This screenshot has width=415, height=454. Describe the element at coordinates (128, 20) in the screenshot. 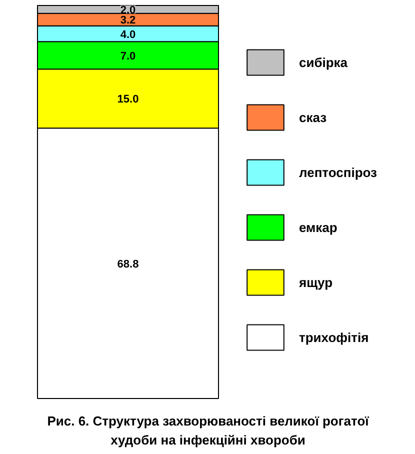

I see `data-label: 3.2` at that location.